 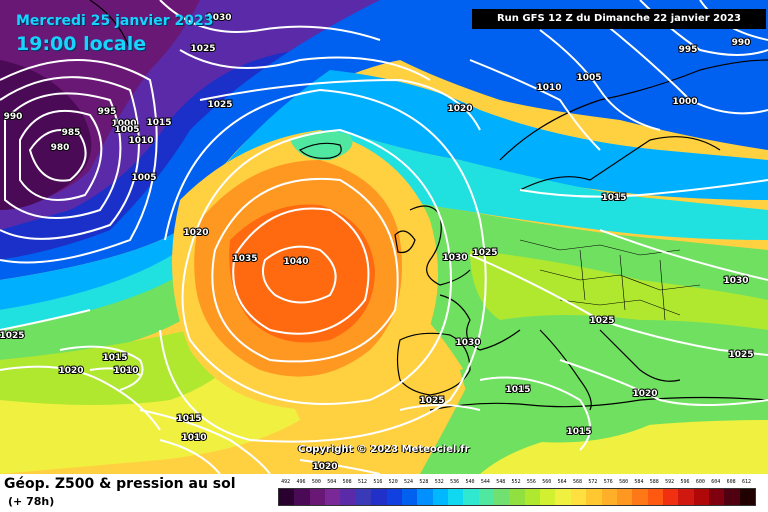 I want to click on band-lime, so click(x=619, y=290).